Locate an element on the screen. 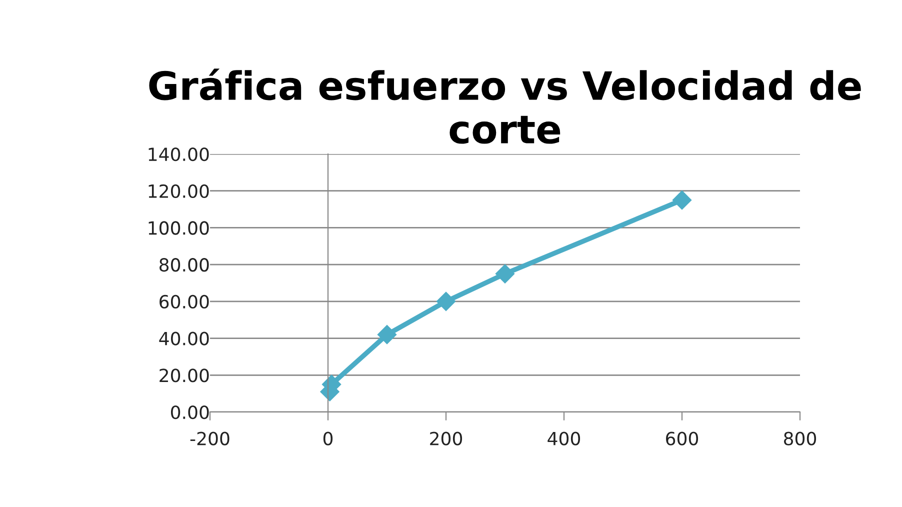 Image resolution: width=902 pixels, height=507 pixels. x-tick-label: 800 is located at coordinates (800, 439).